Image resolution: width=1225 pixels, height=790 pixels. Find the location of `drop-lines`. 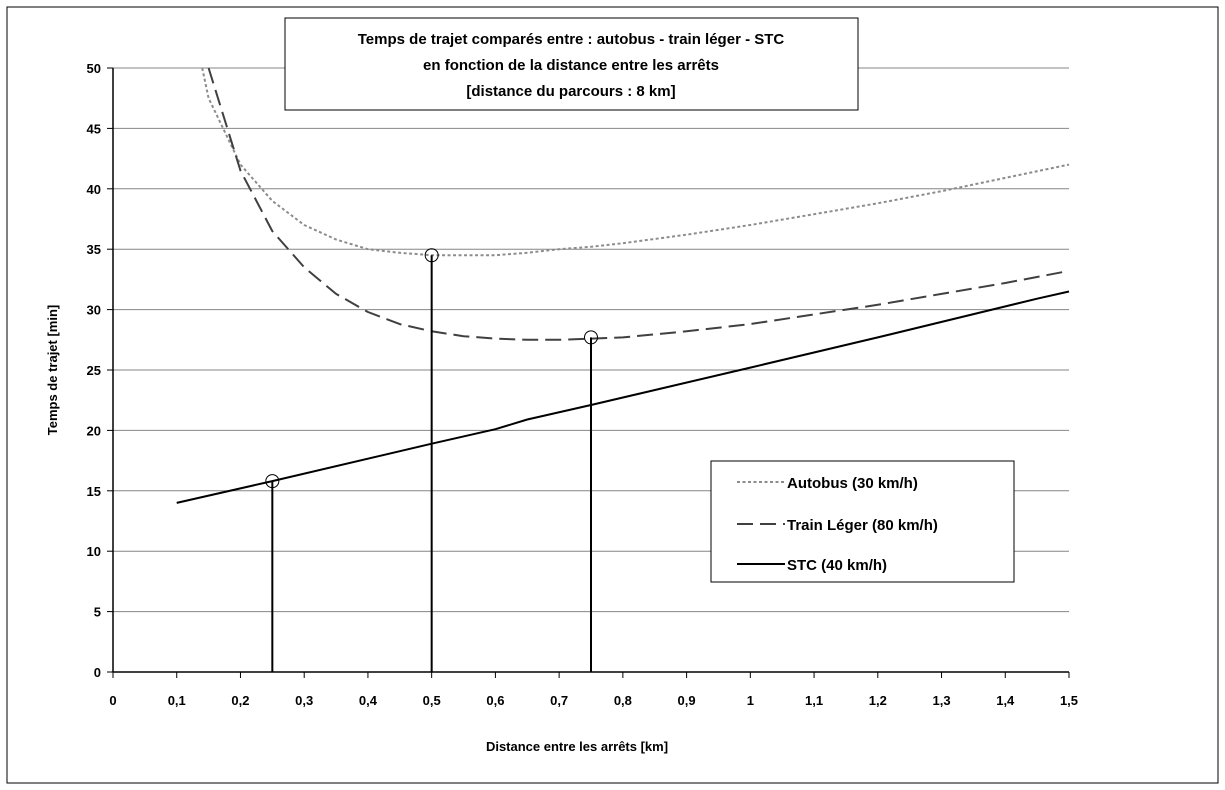

drop-lines is located at coordinates (431, 463).